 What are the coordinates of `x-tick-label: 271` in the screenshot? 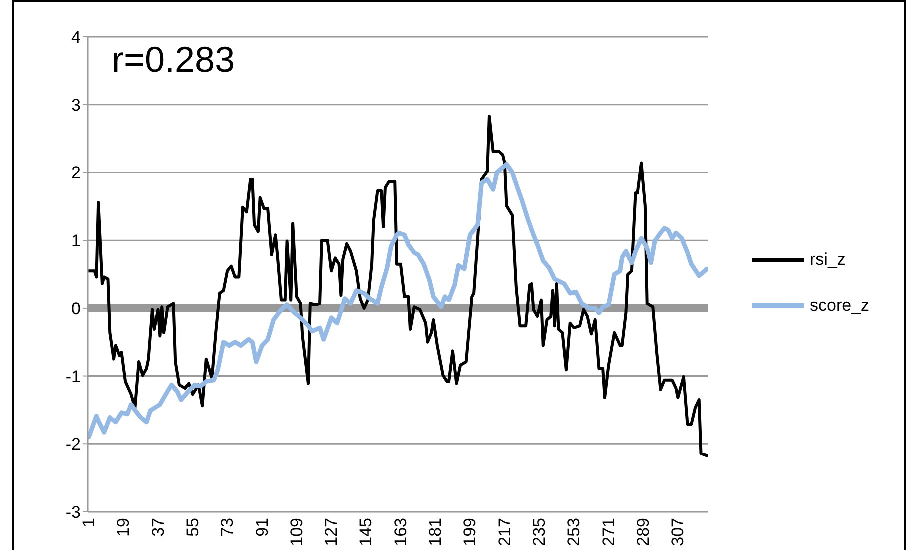 It's located at (608, 532).